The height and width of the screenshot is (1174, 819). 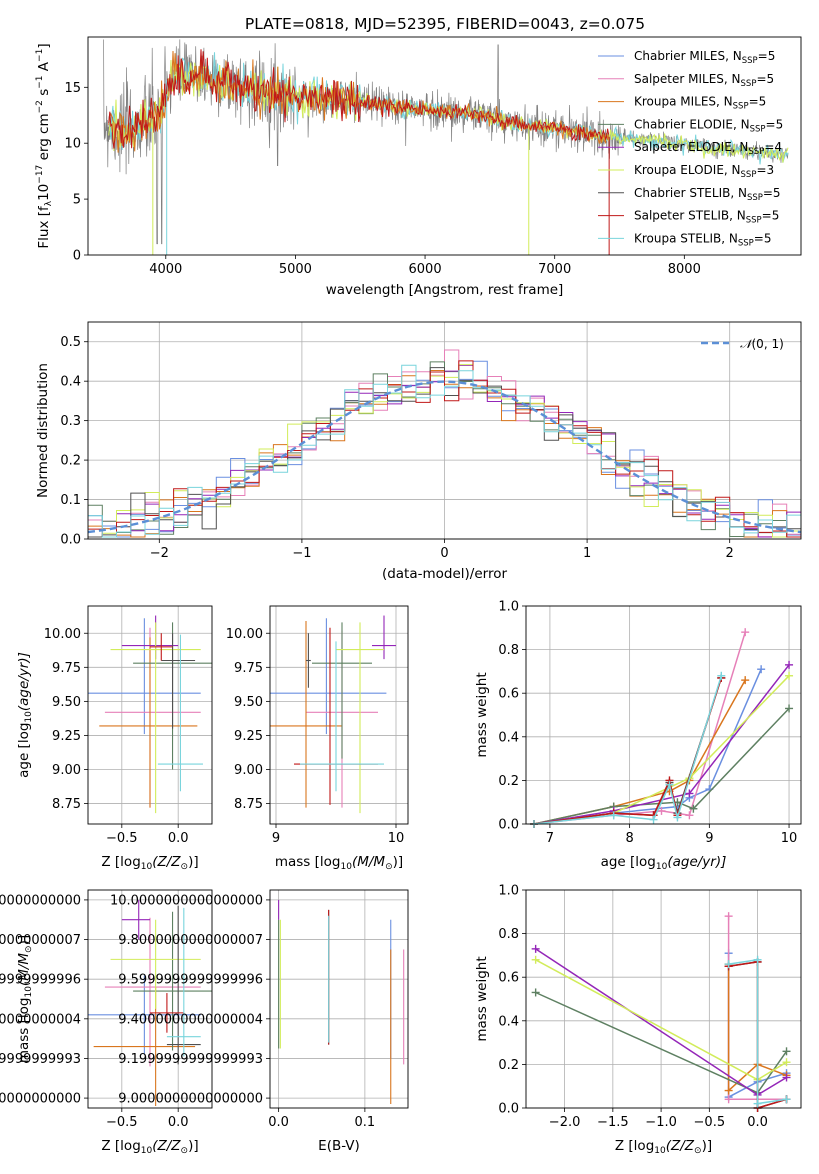 I want to click on x-tick-label: 0, so click(x=444, y=553).